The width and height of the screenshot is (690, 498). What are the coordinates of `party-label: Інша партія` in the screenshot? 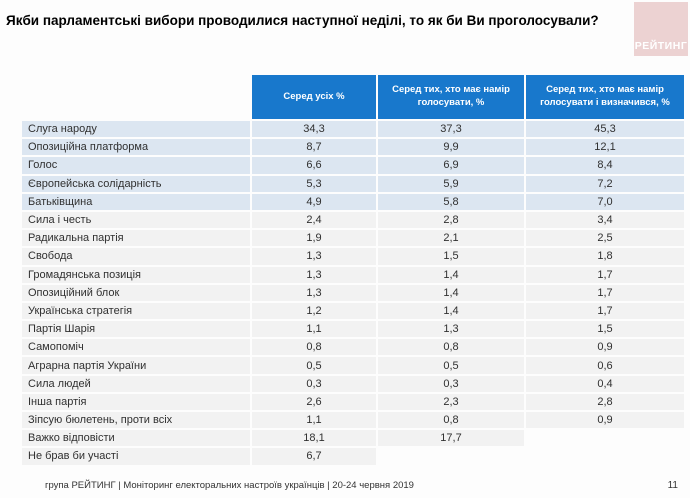 It's located at (136, 401).